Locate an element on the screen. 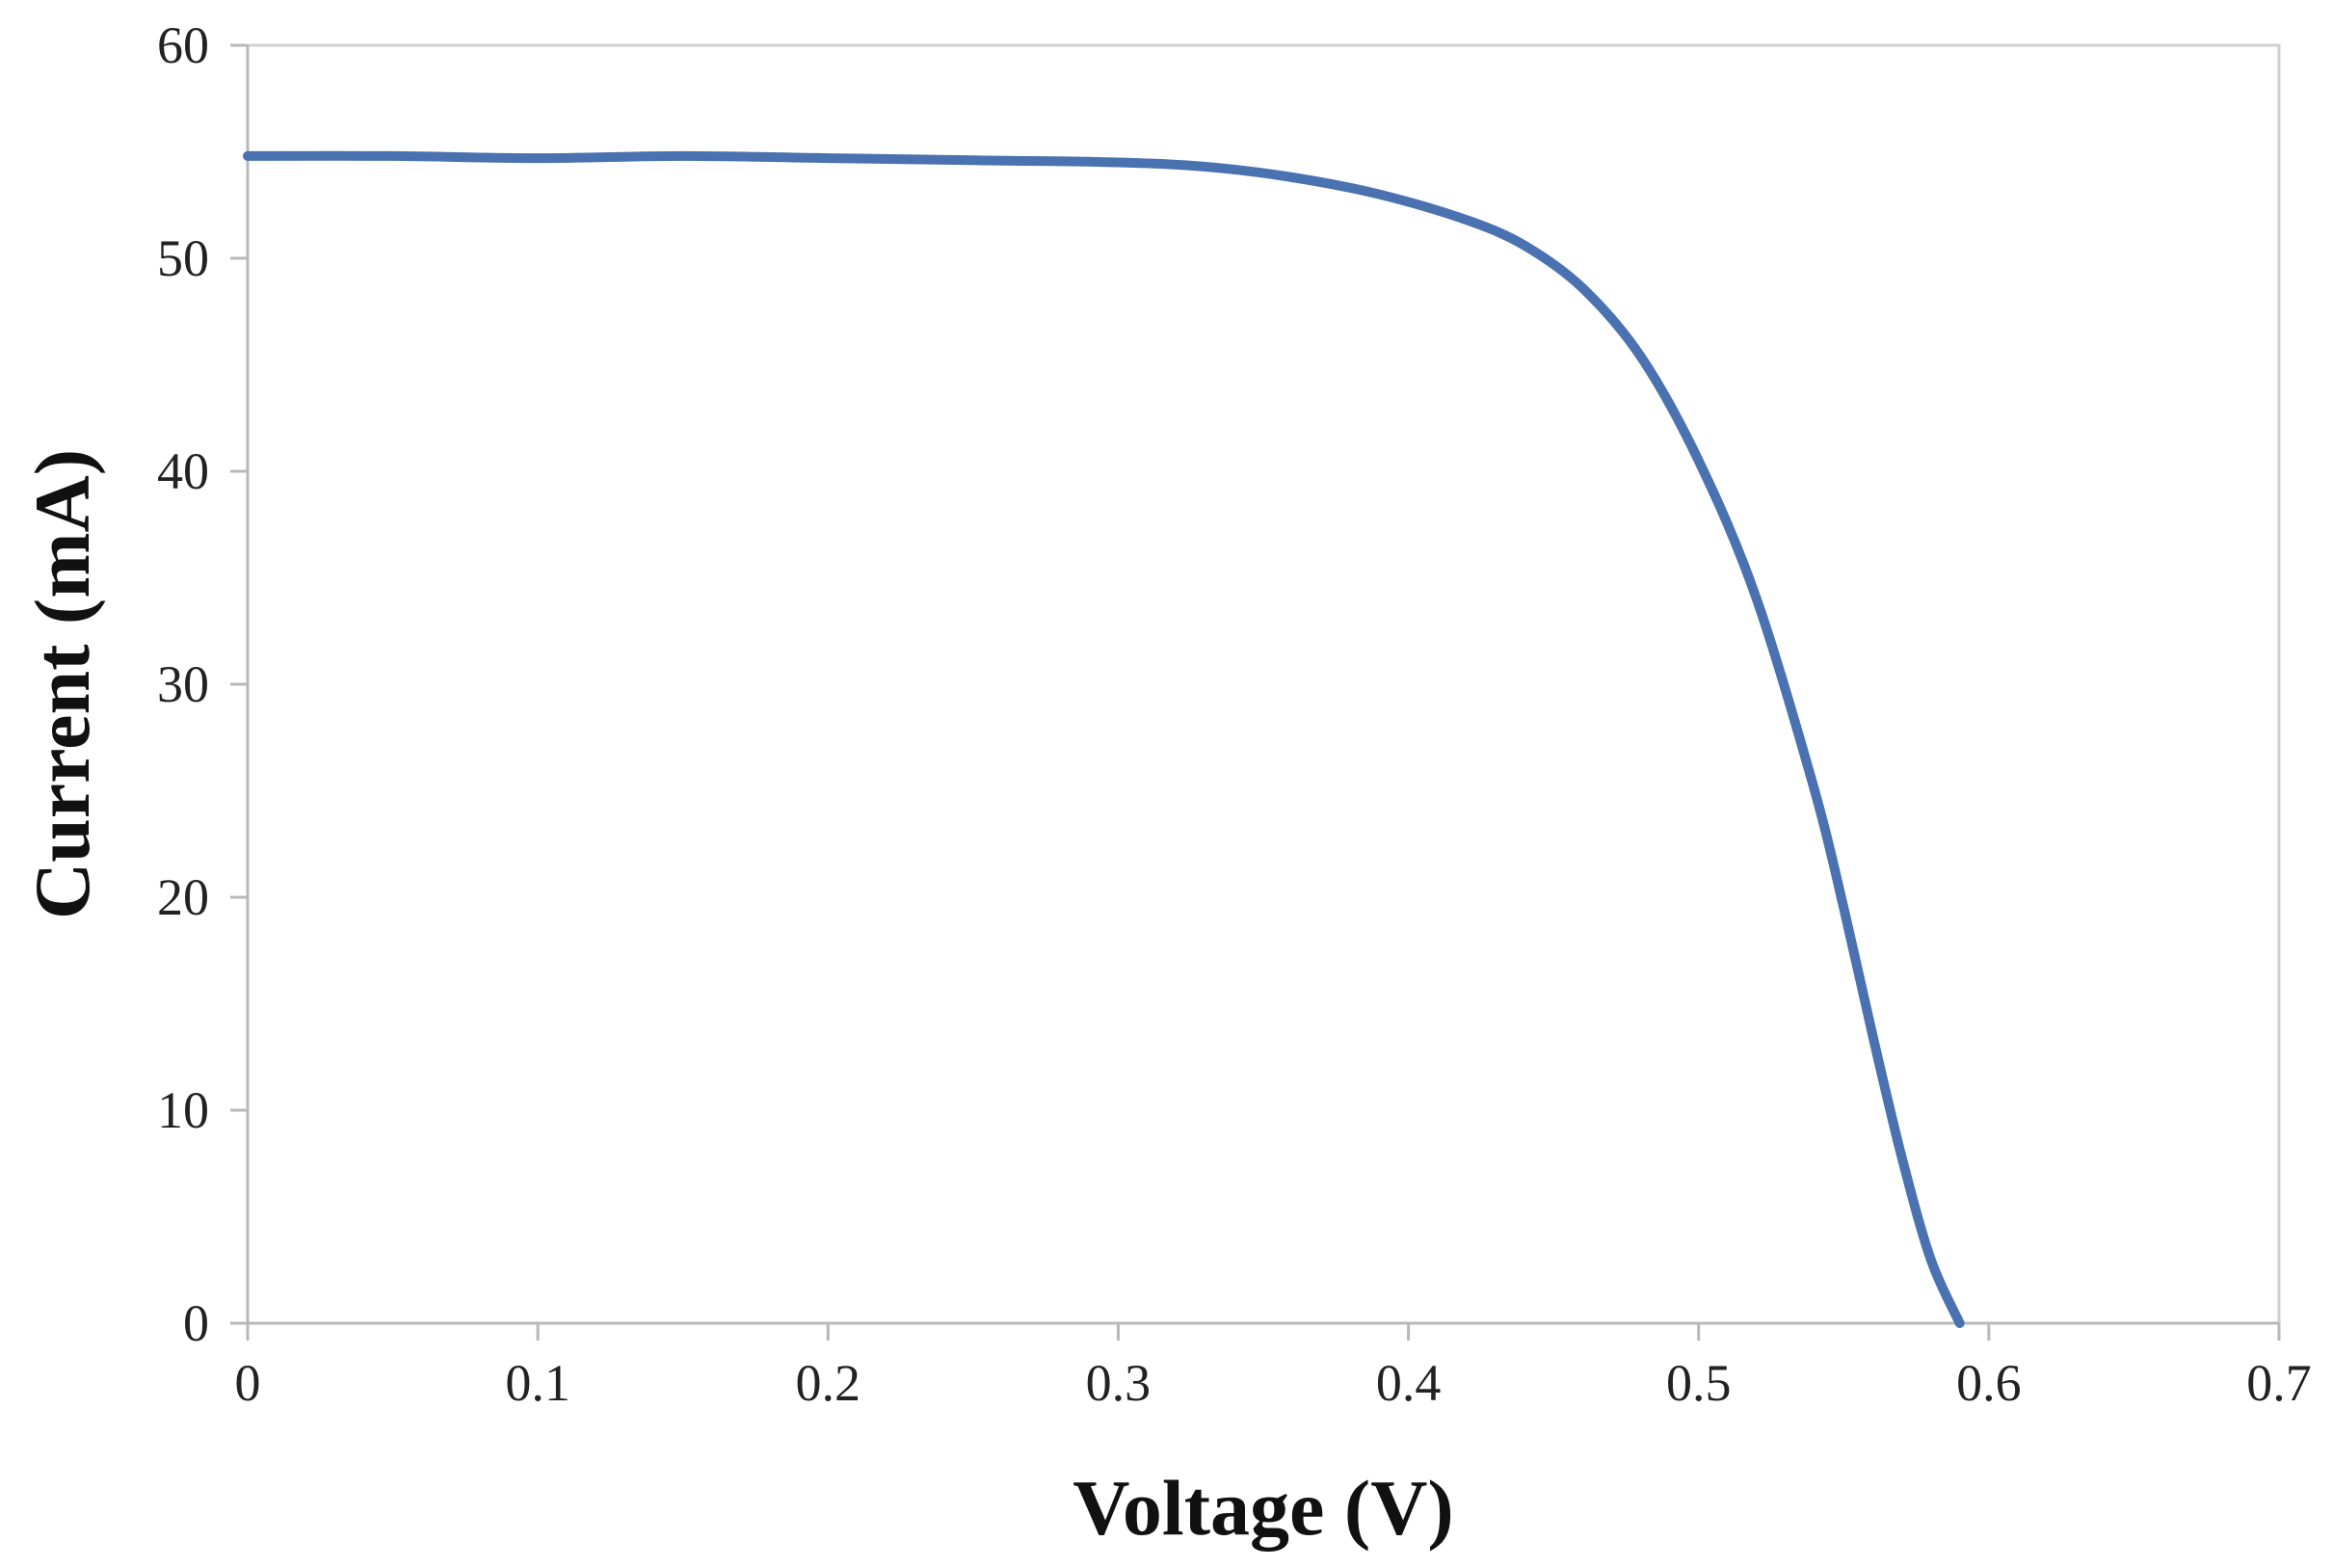 This screenshot has width=2332, height=1568. x-tick-label: 0.1 is located at coordinates (537, 1383).